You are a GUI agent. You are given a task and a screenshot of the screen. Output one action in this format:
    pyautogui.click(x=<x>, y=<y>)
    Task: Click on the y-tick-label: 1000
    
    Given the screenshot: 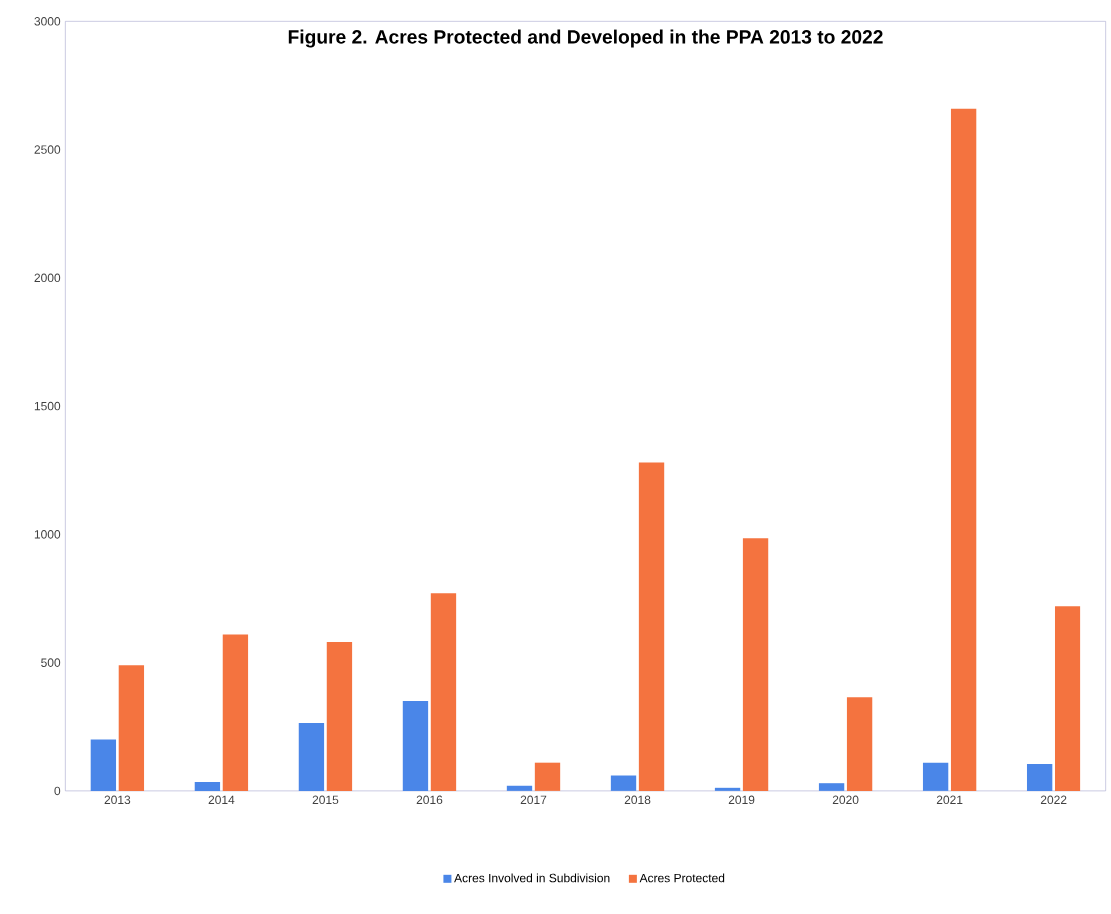 What is the action you would take?
    pyautogui.click(x=47, y=534)
    